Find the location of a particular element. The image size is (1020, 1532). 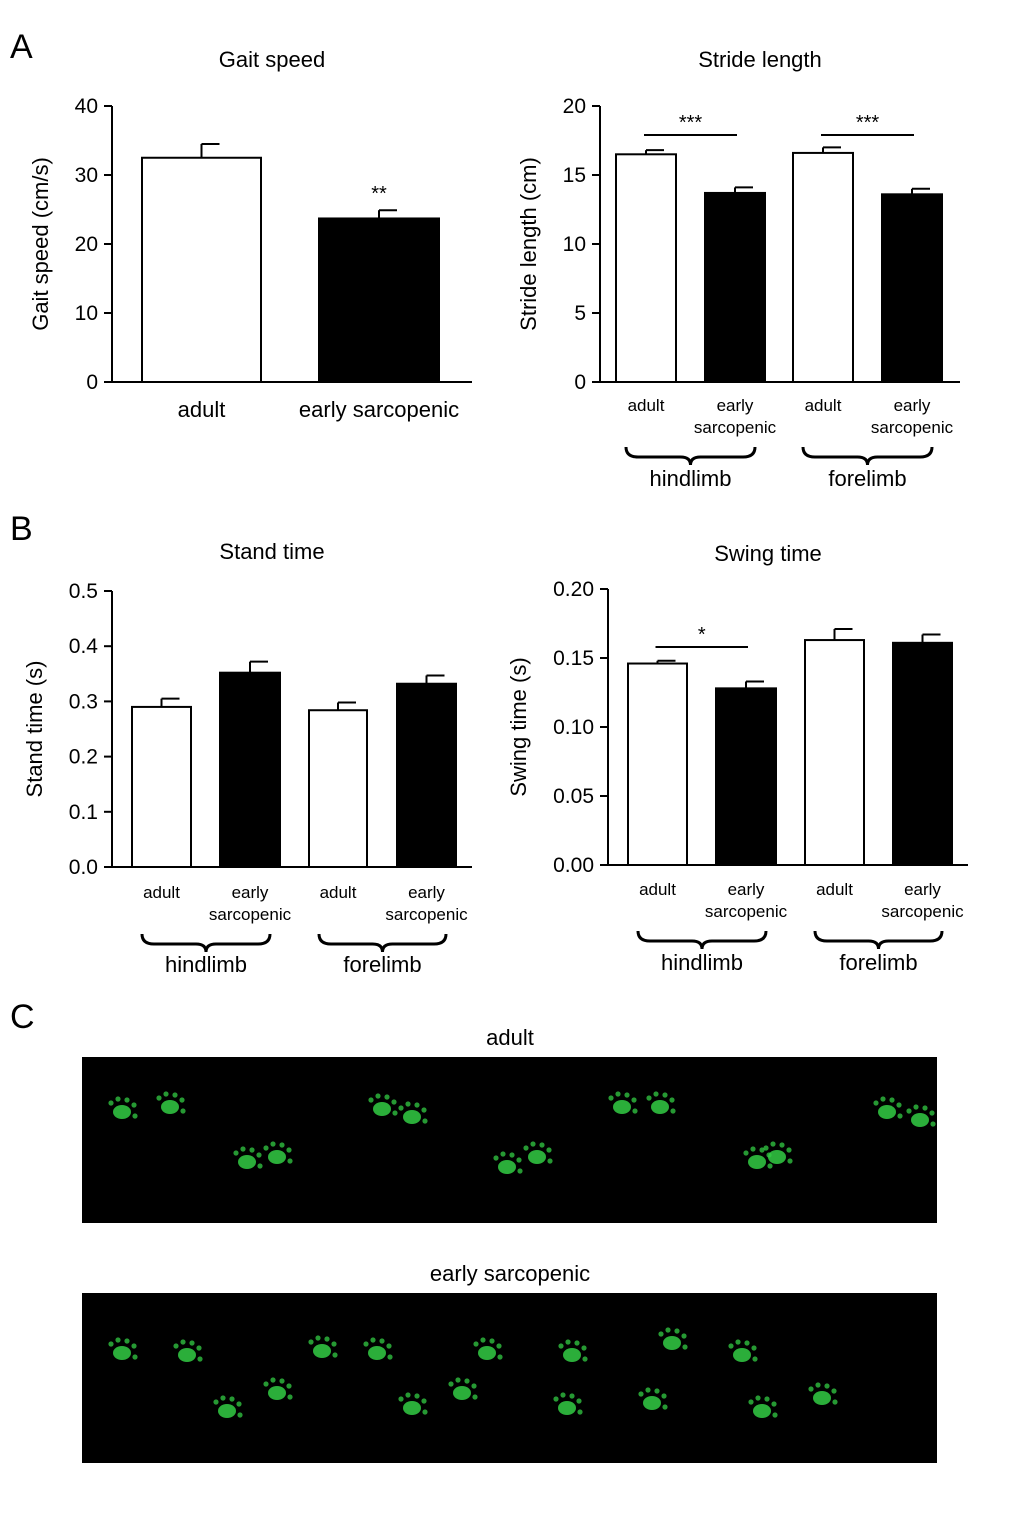

panel-label-c: C is located at coordinates (22, 1017).